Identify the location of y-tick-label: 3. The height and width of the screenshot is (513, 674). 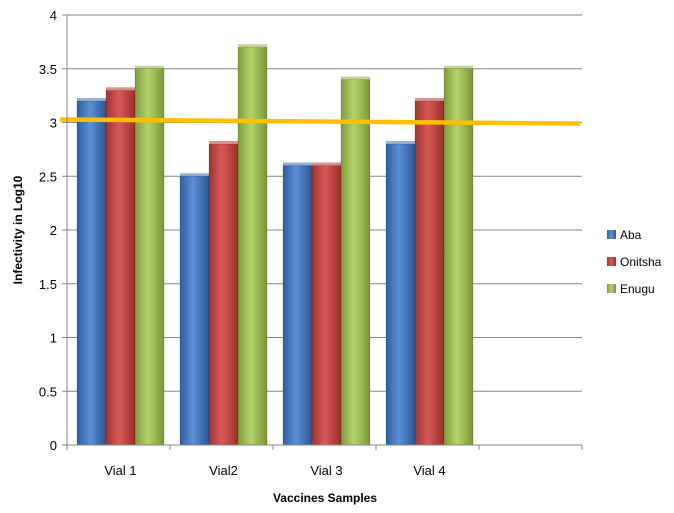
(53, 123).